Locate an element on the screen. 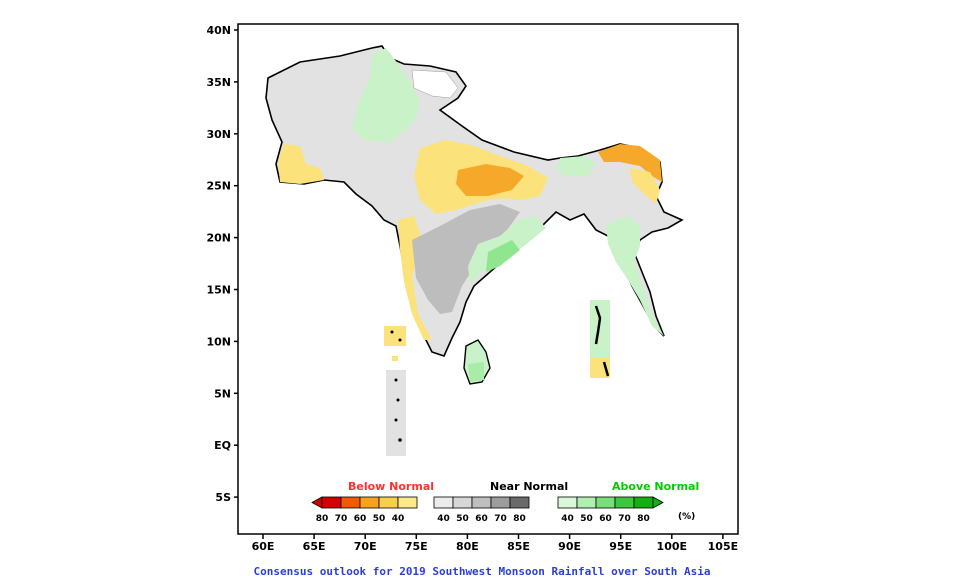  minicoy-below is located at coordinates (395, 358).